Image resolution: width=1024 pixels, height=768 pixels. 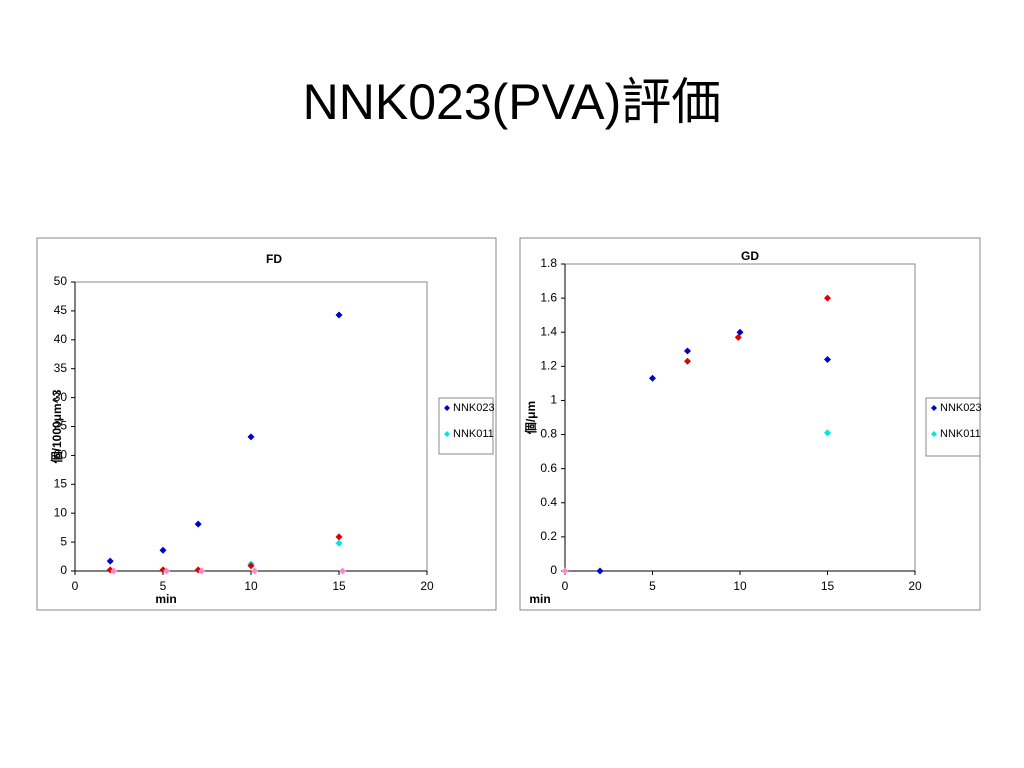 I want to click on y-tick-label: 0.6, so click(x=548, y=468).